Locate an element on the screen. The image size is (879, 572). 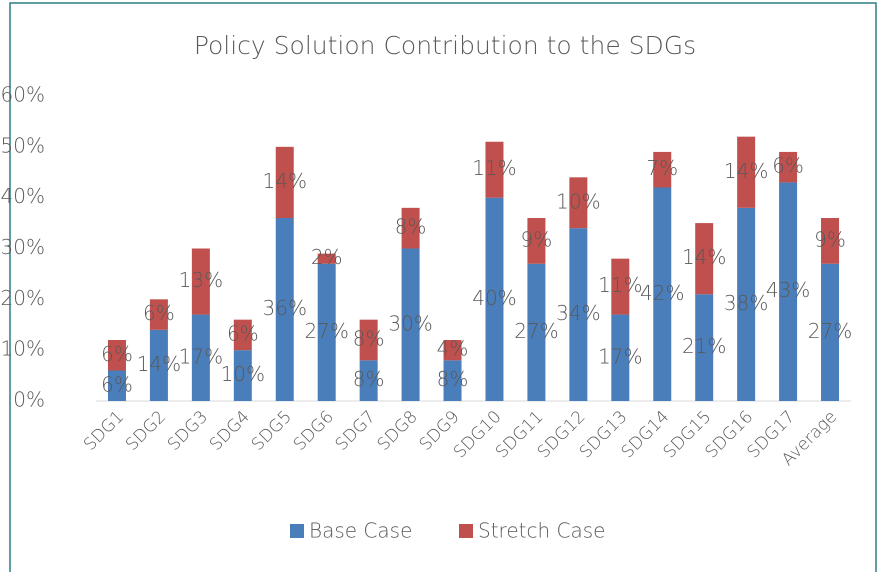
y-tick-label: 10% is located at coordinates (23, 349).